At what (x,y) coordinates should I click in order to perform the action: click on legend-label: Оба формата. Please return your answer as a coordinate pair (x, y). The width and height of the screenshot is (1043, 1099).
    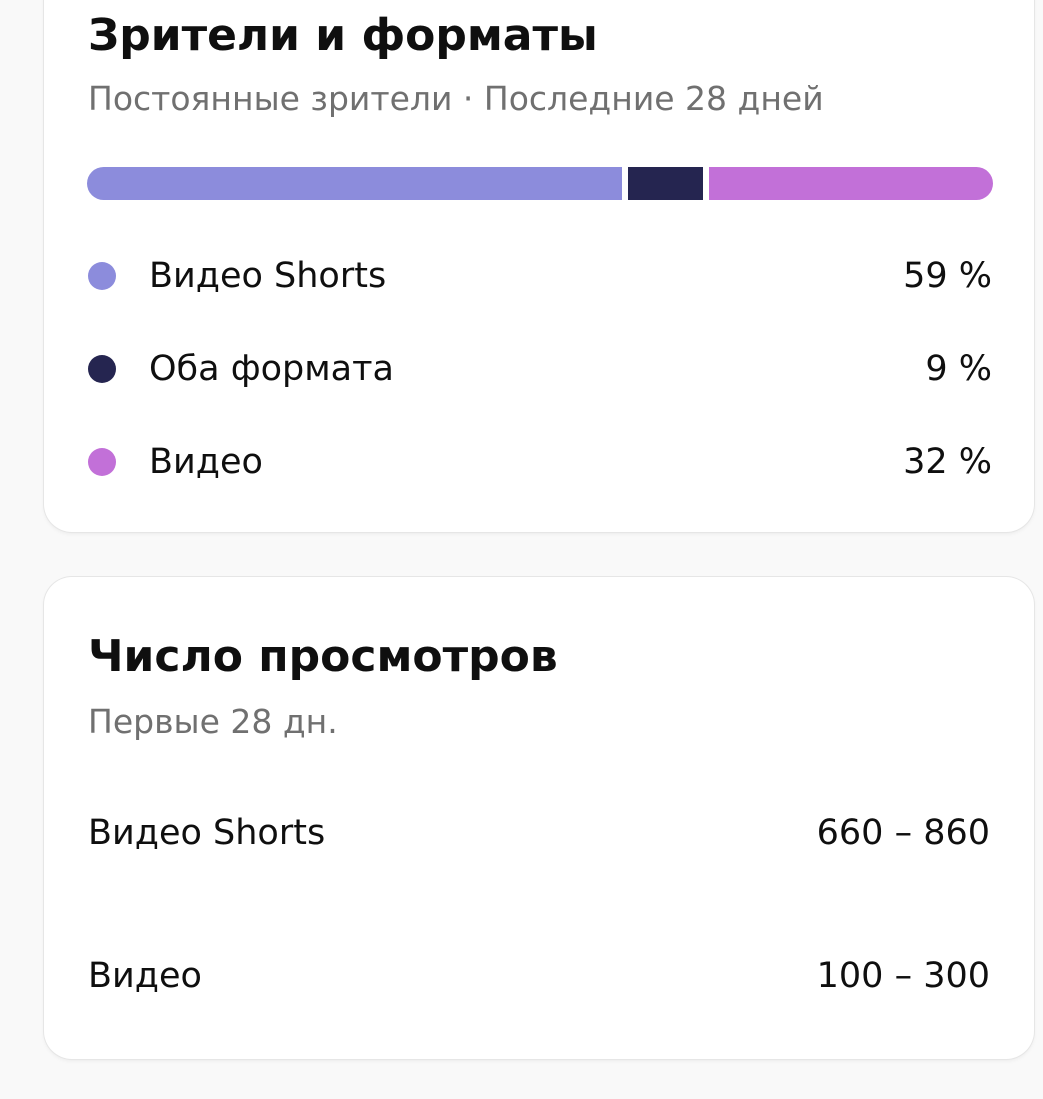
    Looking at the image, I should click on (271, 369).